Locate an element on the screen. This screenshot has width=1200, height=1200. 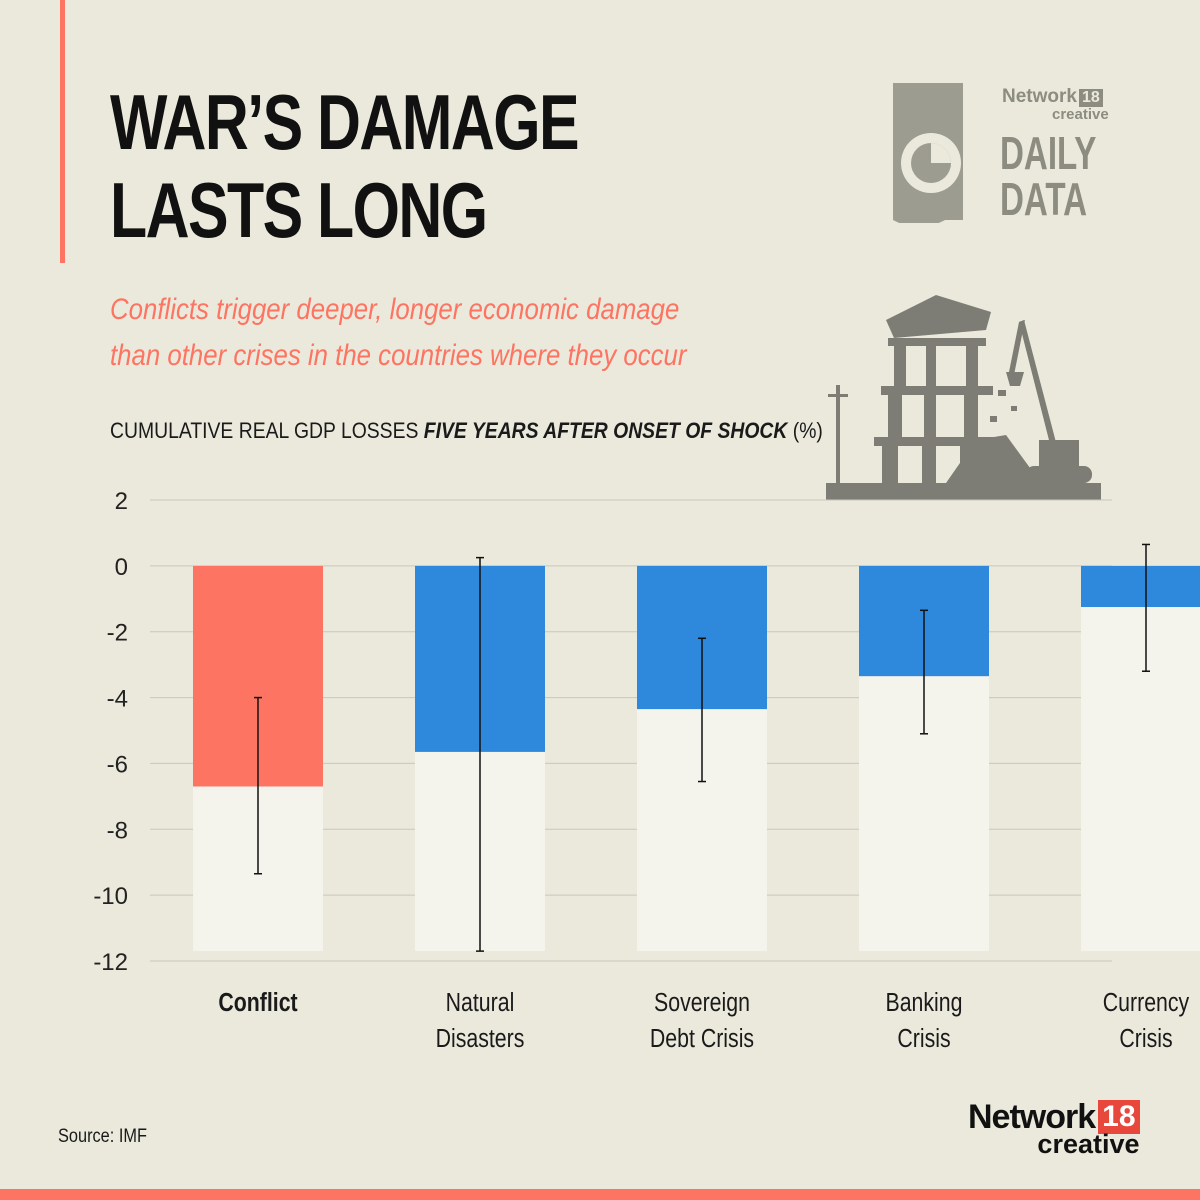
brand-bottom-logo: Network 18 creative is located at coordinates (1054, 1129).